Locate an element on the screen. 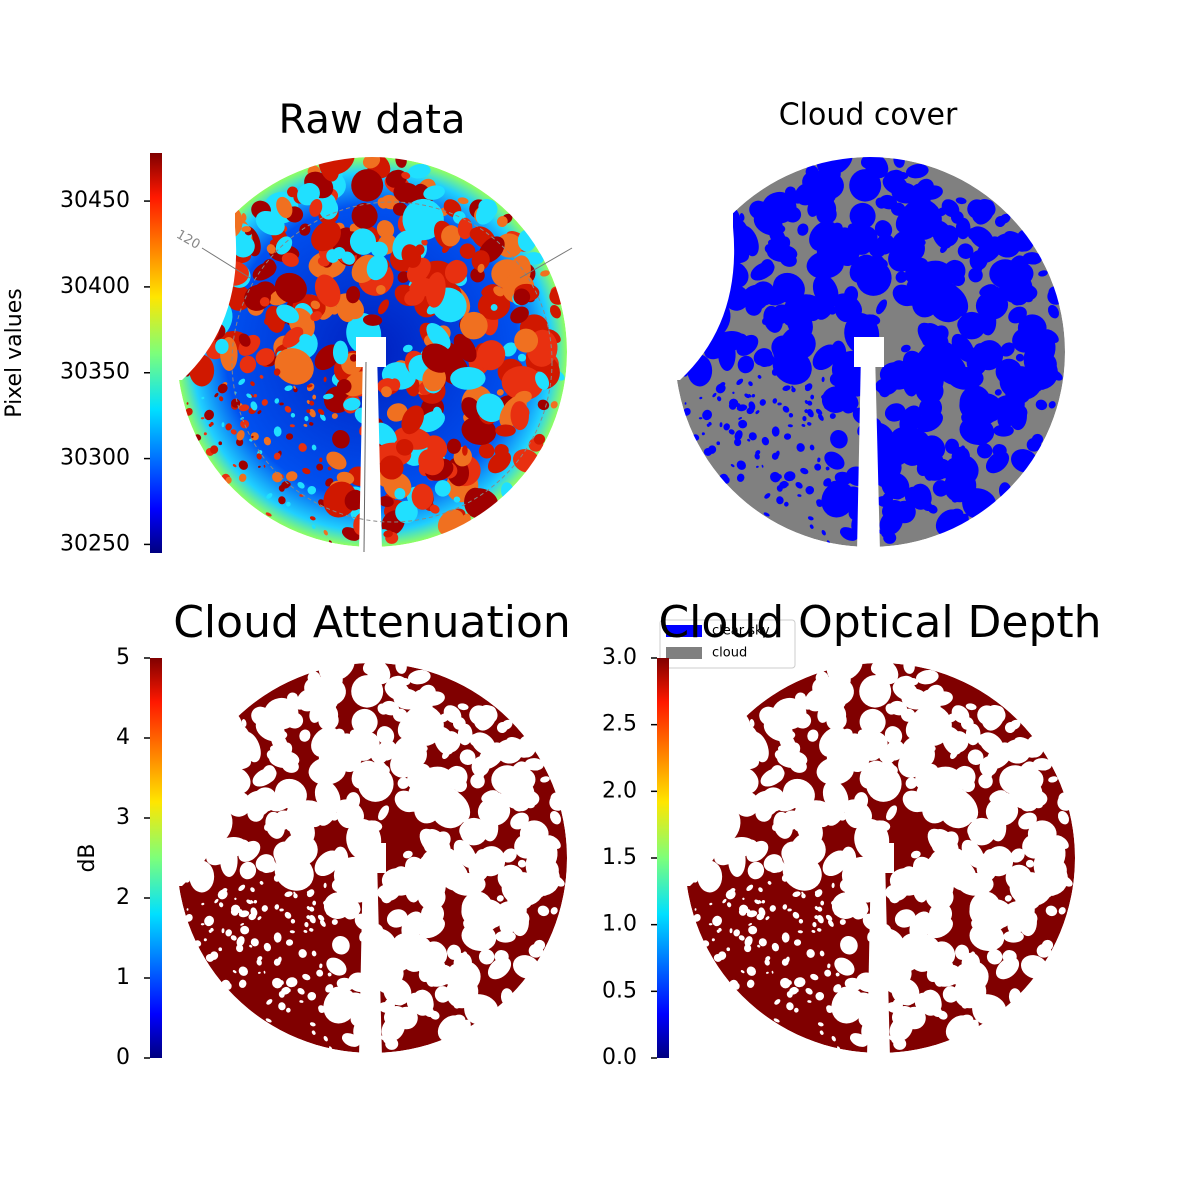  colorbar-tick-label: 30400 is located at coordinates (95, 286).